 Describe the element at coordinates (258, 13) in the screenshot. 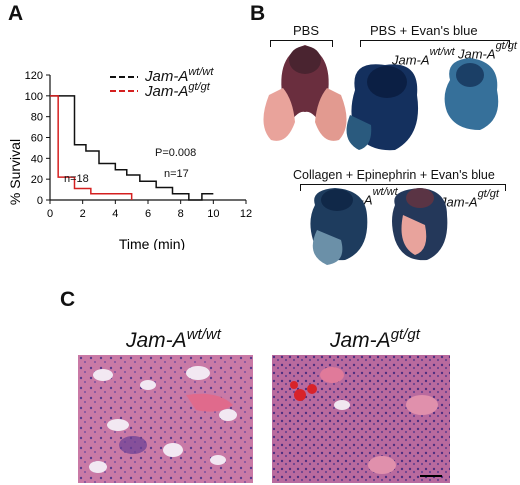

I see `panel-b-letter: B` at that location.